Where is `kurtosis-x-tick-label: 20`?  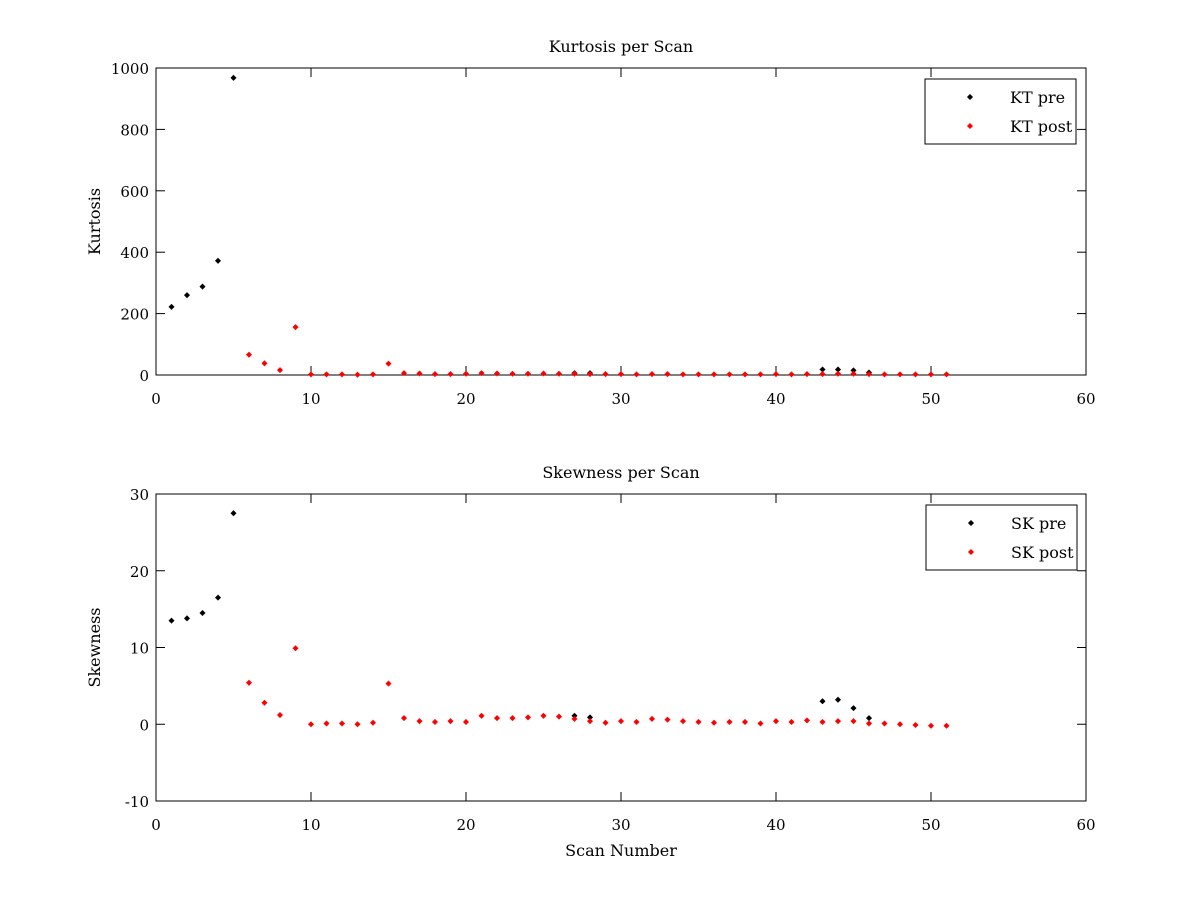 kurtosis-x-tick-label: 20 is located at coordinates (465, 399).